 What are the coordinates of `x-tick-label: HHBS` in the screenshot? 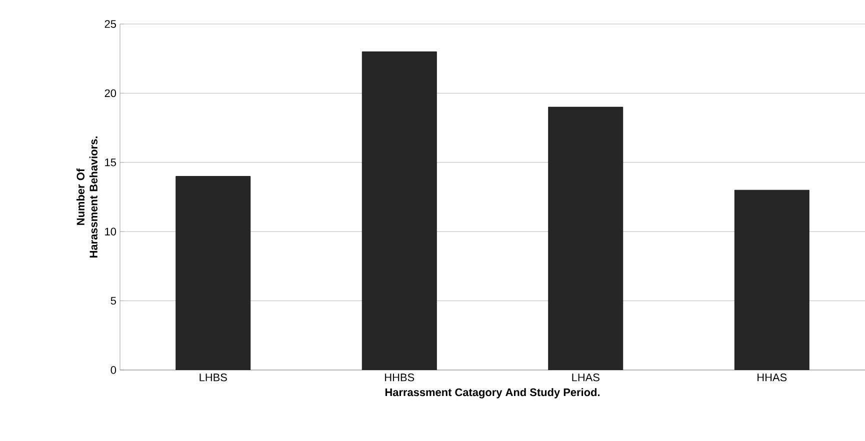 It's located at (399, 378).